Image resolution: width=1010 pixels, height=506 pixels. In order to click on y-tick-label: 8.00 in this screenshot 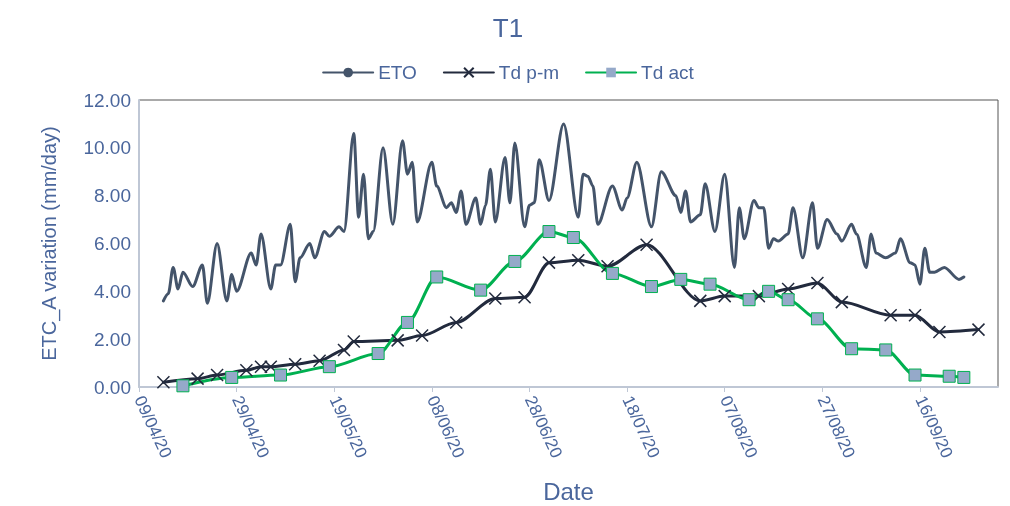, I will do `click(112, 196)`.